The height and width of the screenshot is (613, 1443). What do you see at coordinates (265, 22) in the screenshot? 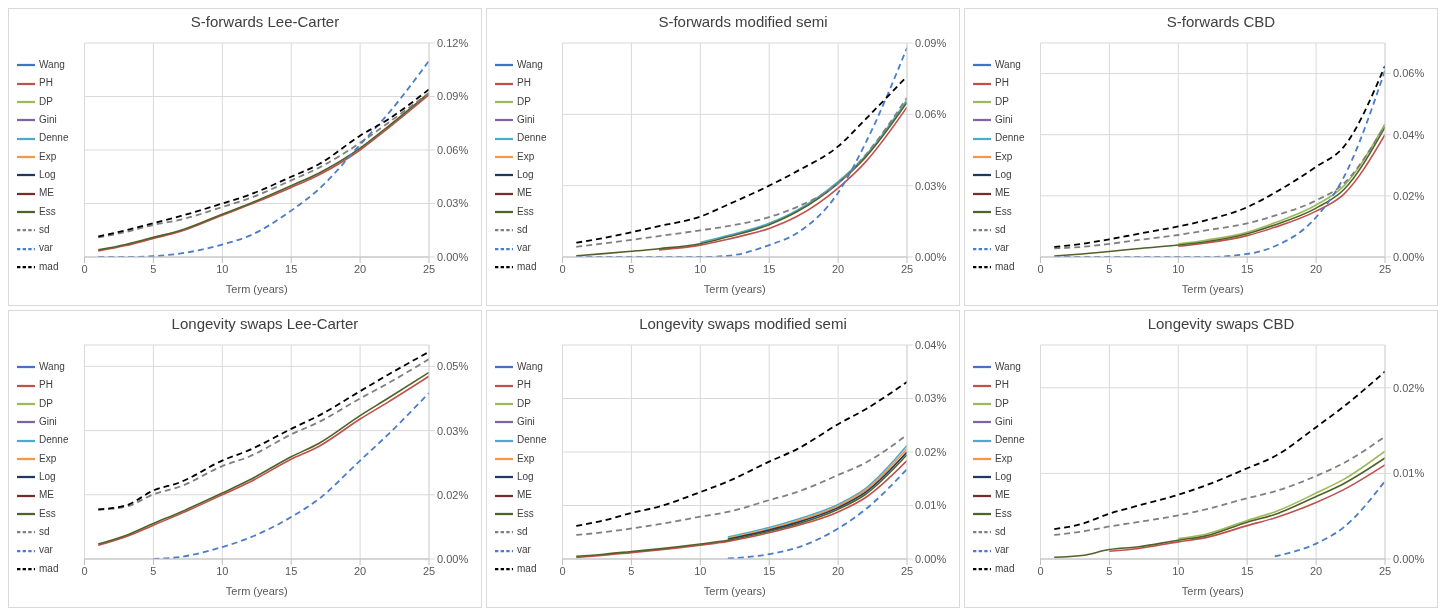
I see `chart-title: S-forwards Lee-Carter` at bounding box center [265, 22].